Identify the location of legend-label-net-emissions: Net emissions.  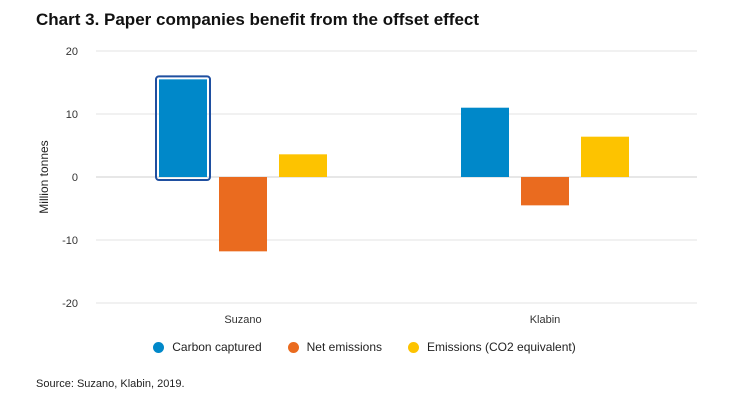
(344, 347).